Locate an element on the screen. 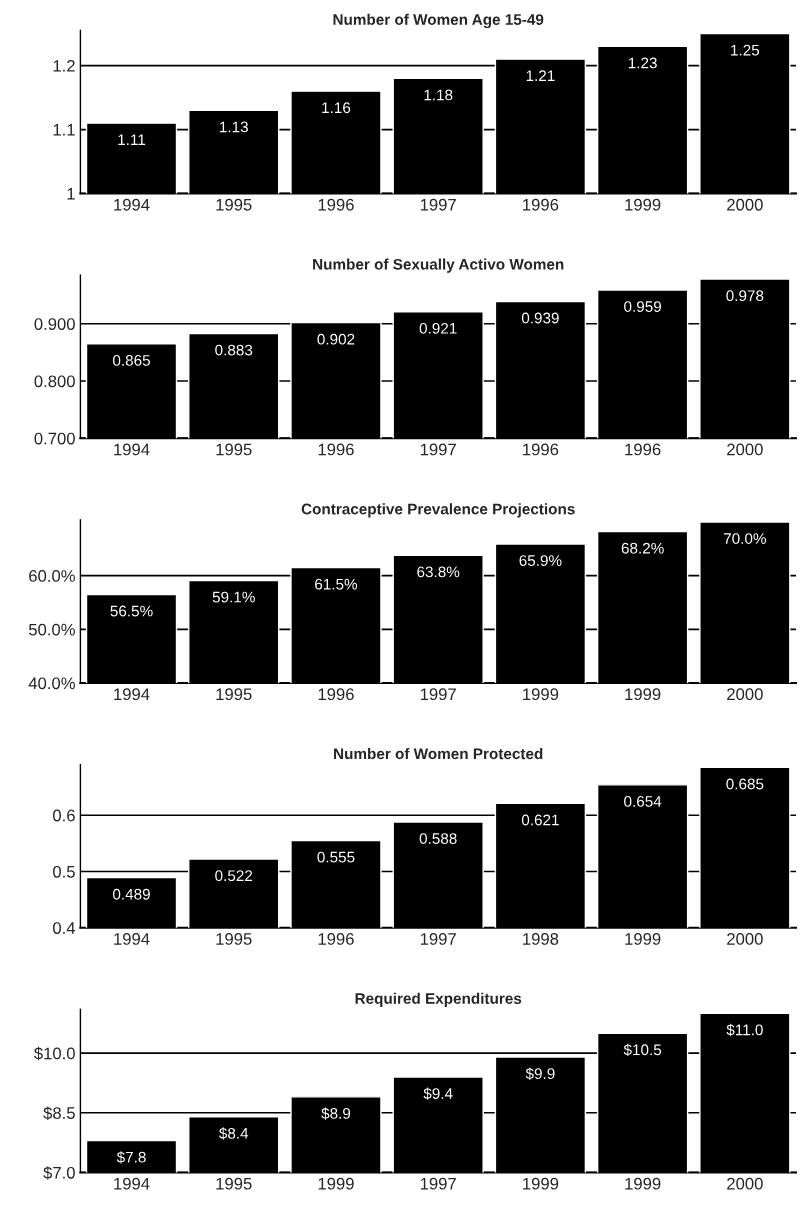 The width and height of the screenshot is (804, 1215). data-label: 0.959 is located at coordinates (643, 306).